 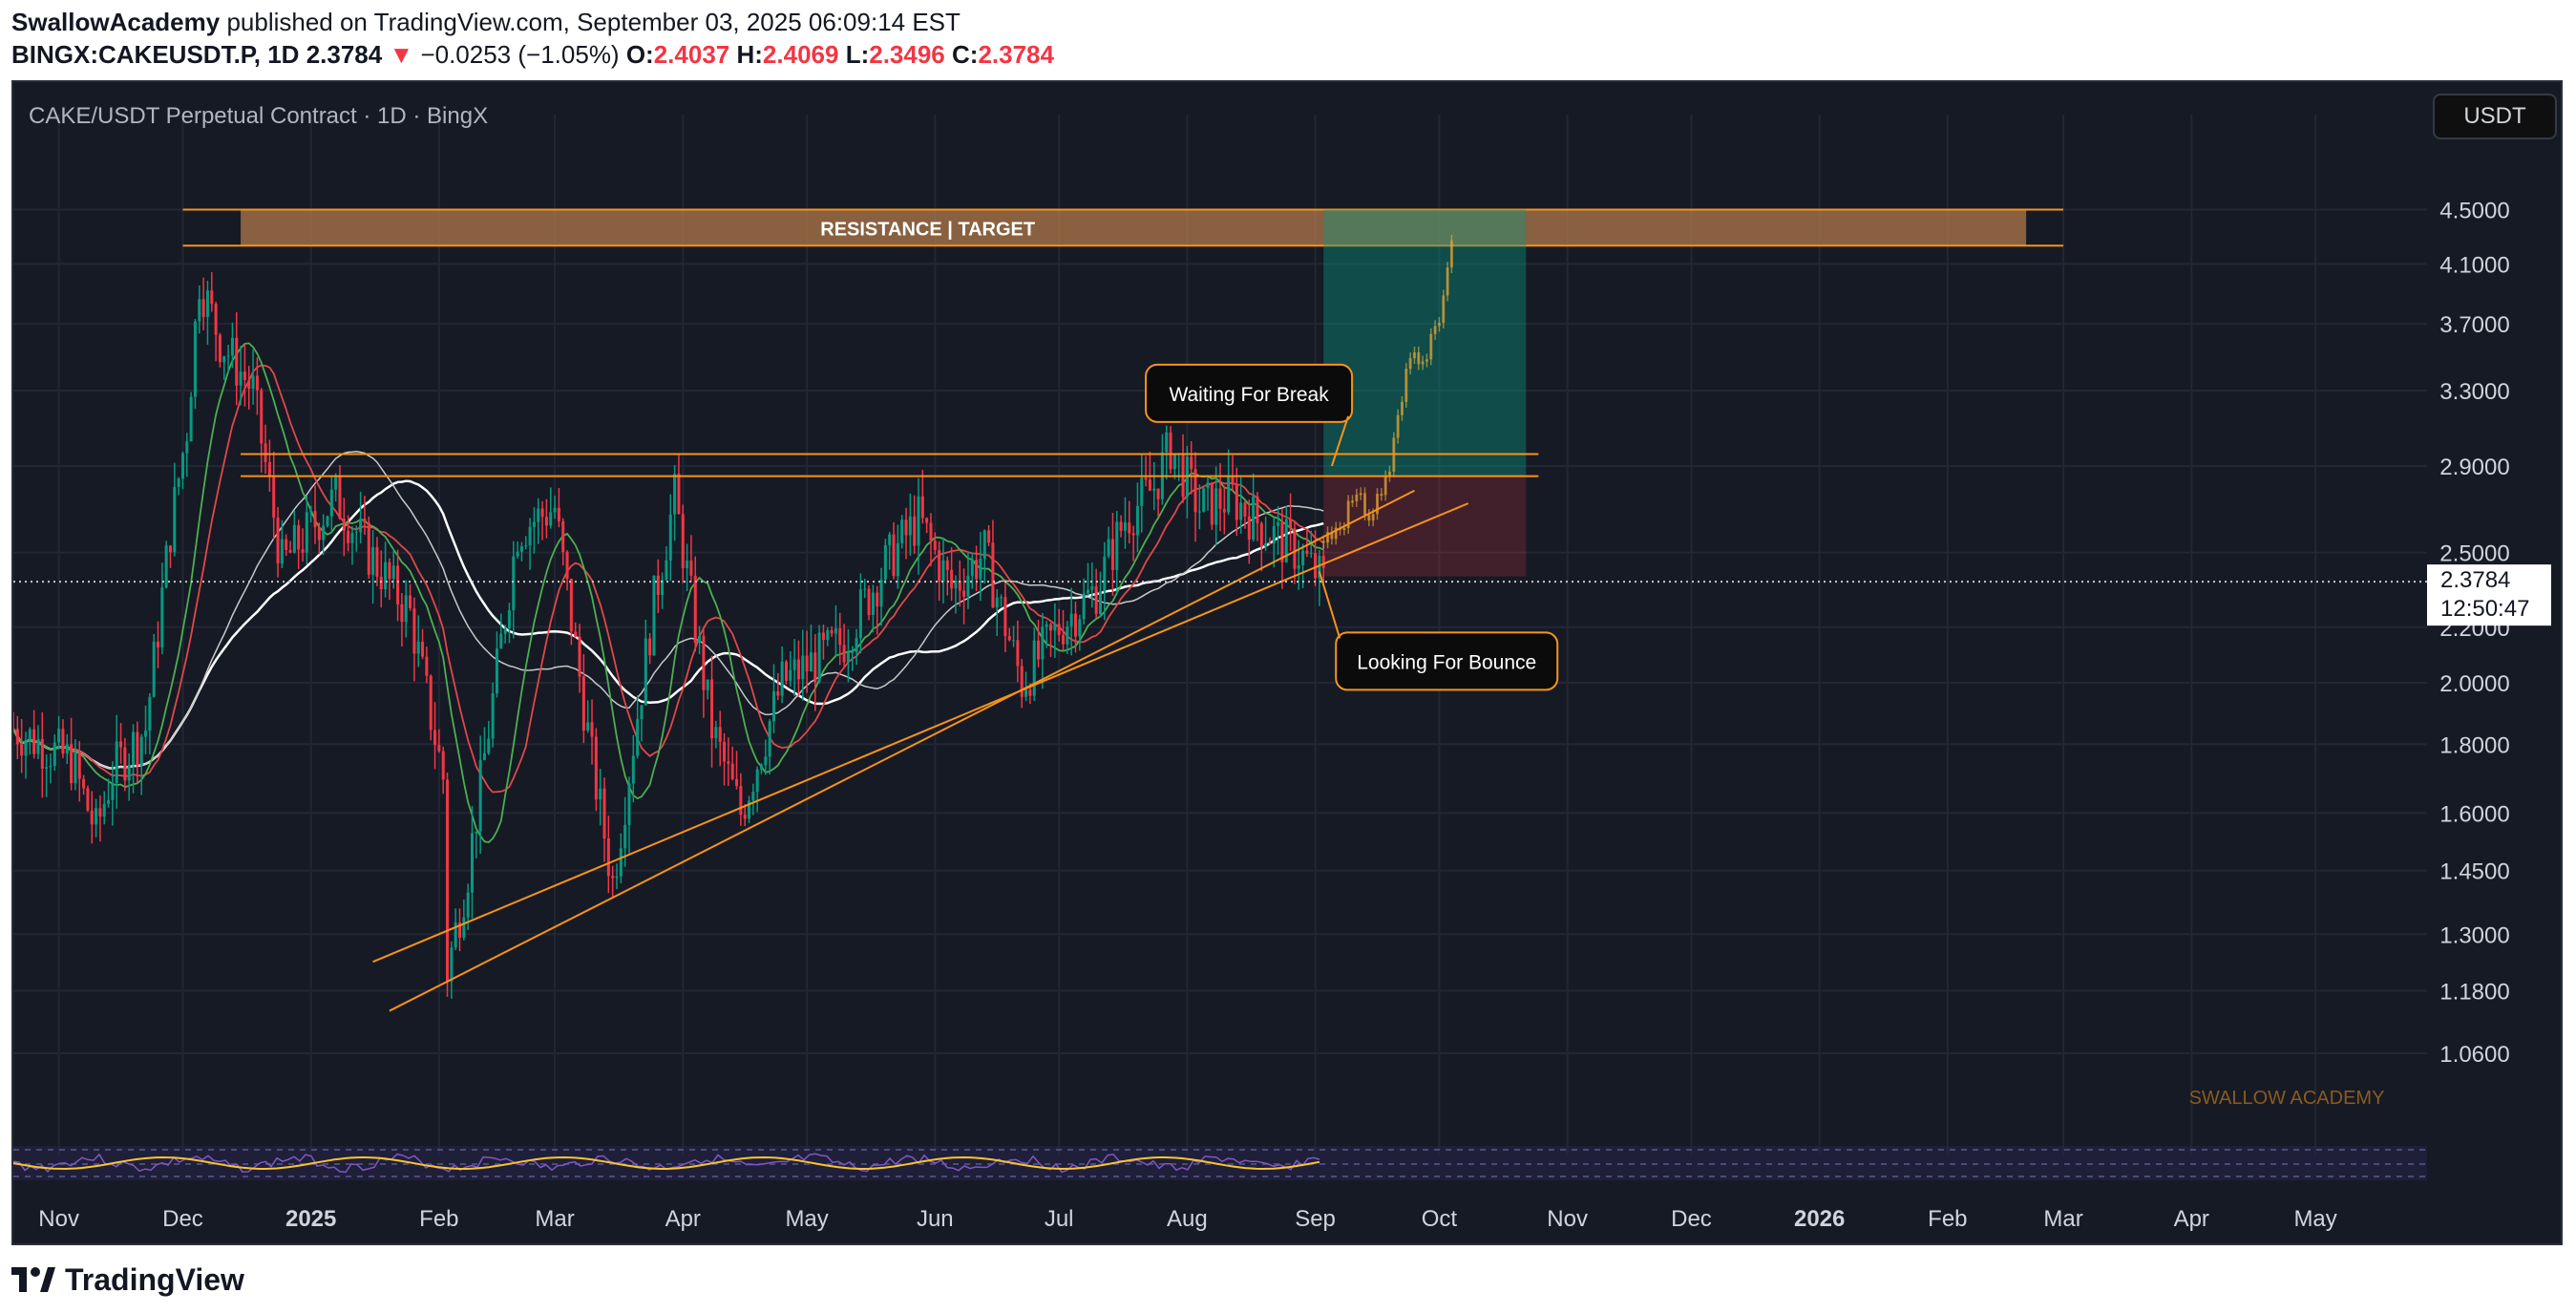 What do you see at coordinates (154, 1279) in the screenshot?
I see `brand-name: TradingView` at bounding box center [154, 1279].